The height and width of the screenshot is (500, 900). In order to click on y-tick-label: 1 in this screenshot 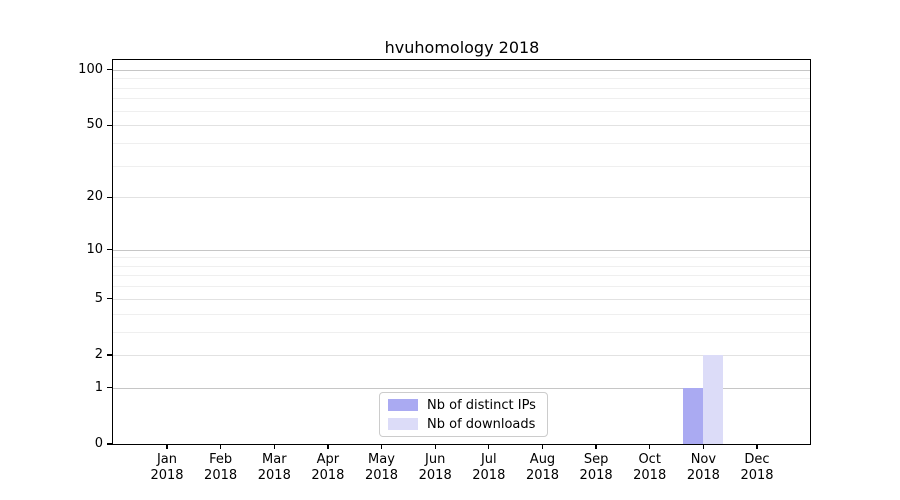, I will do `click(98, 387)`.